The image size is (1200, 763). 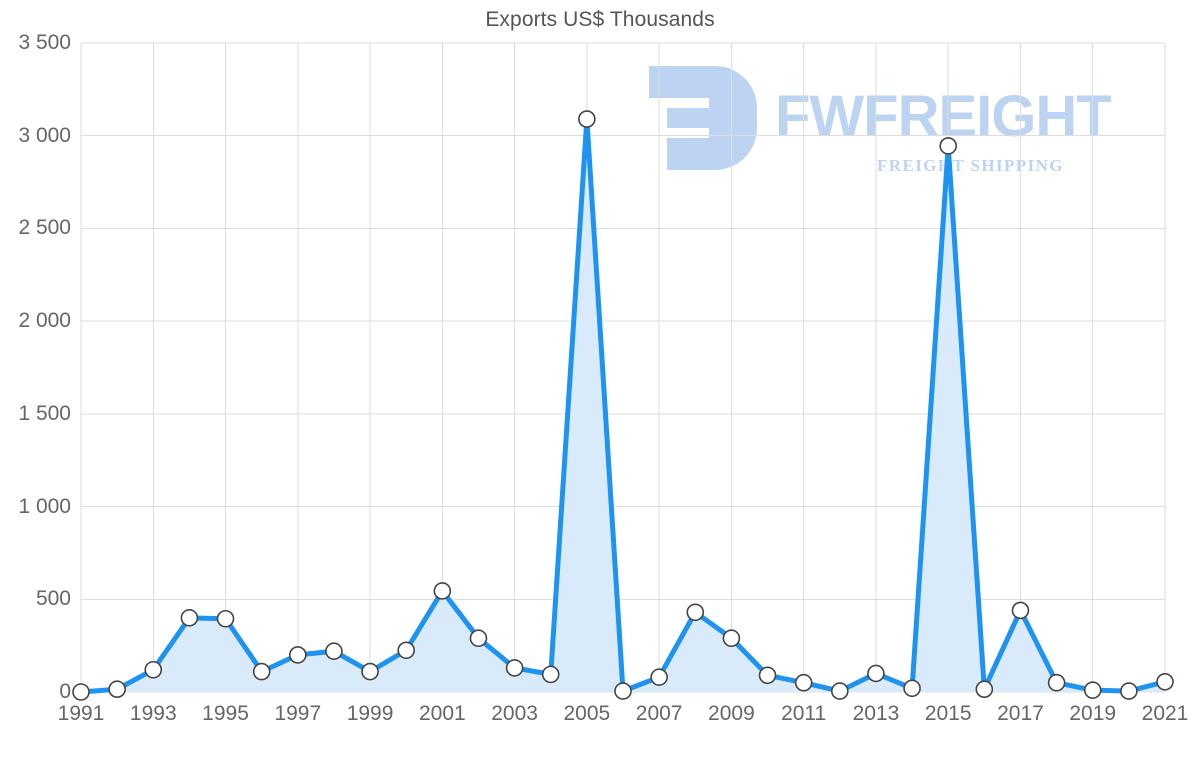 I want to click on x-axis-tick-label: 2007, so click(x=659, y=713).